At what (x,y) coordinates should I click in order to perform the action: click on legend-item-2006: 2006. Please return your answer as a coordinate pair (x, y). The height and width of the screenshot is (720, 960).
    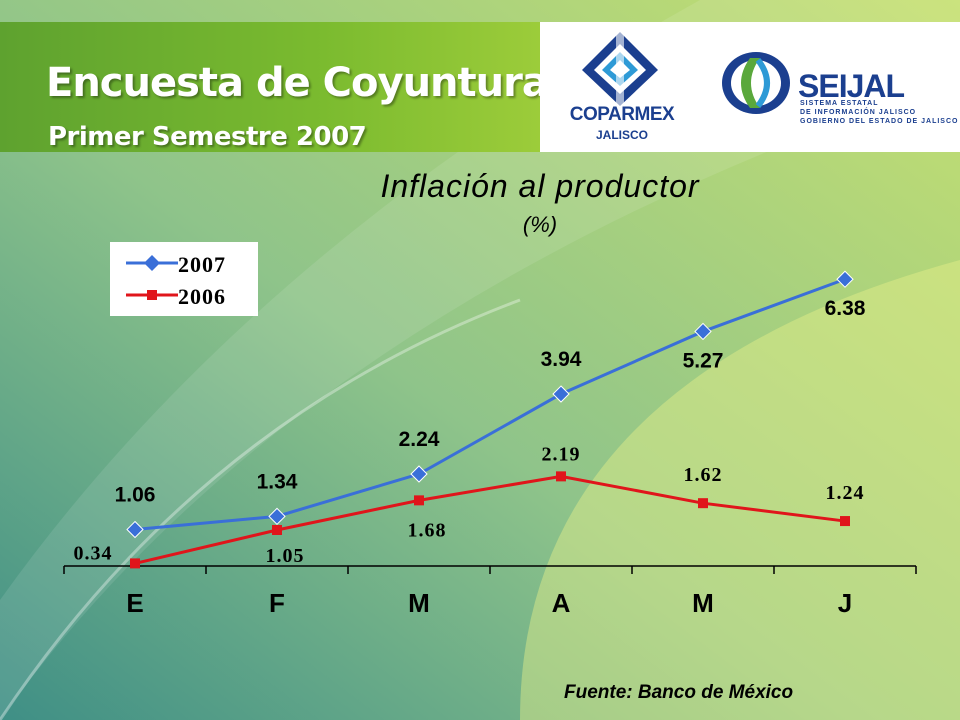
    Looking at the image, I should click on (184, 295).